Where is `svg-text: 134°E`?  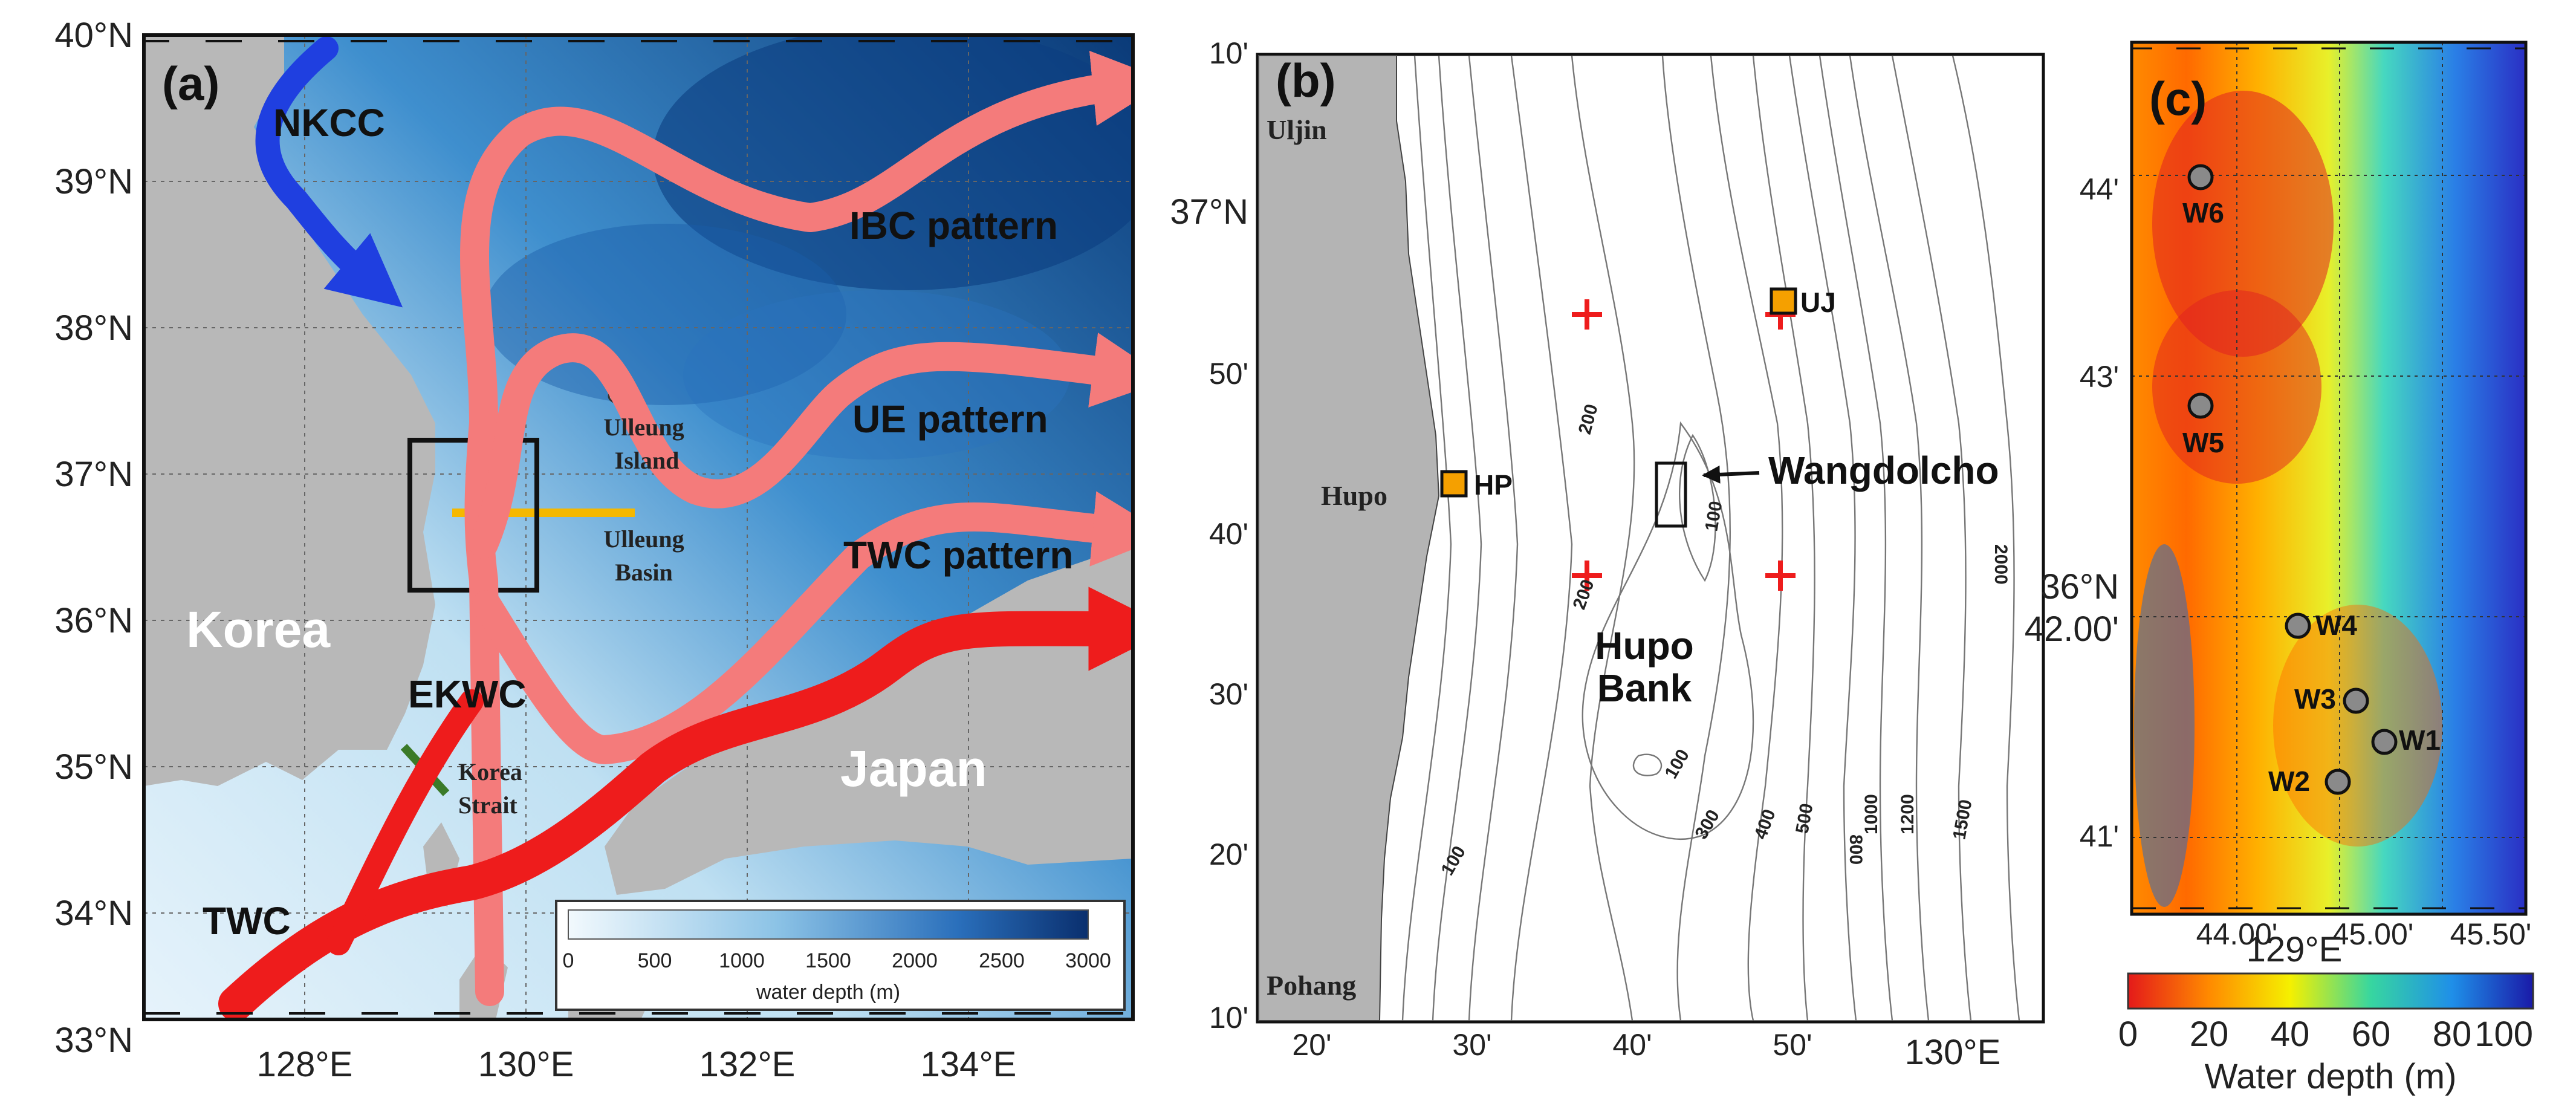 svg-text: 134°E is located at coordinates (969, 1064).